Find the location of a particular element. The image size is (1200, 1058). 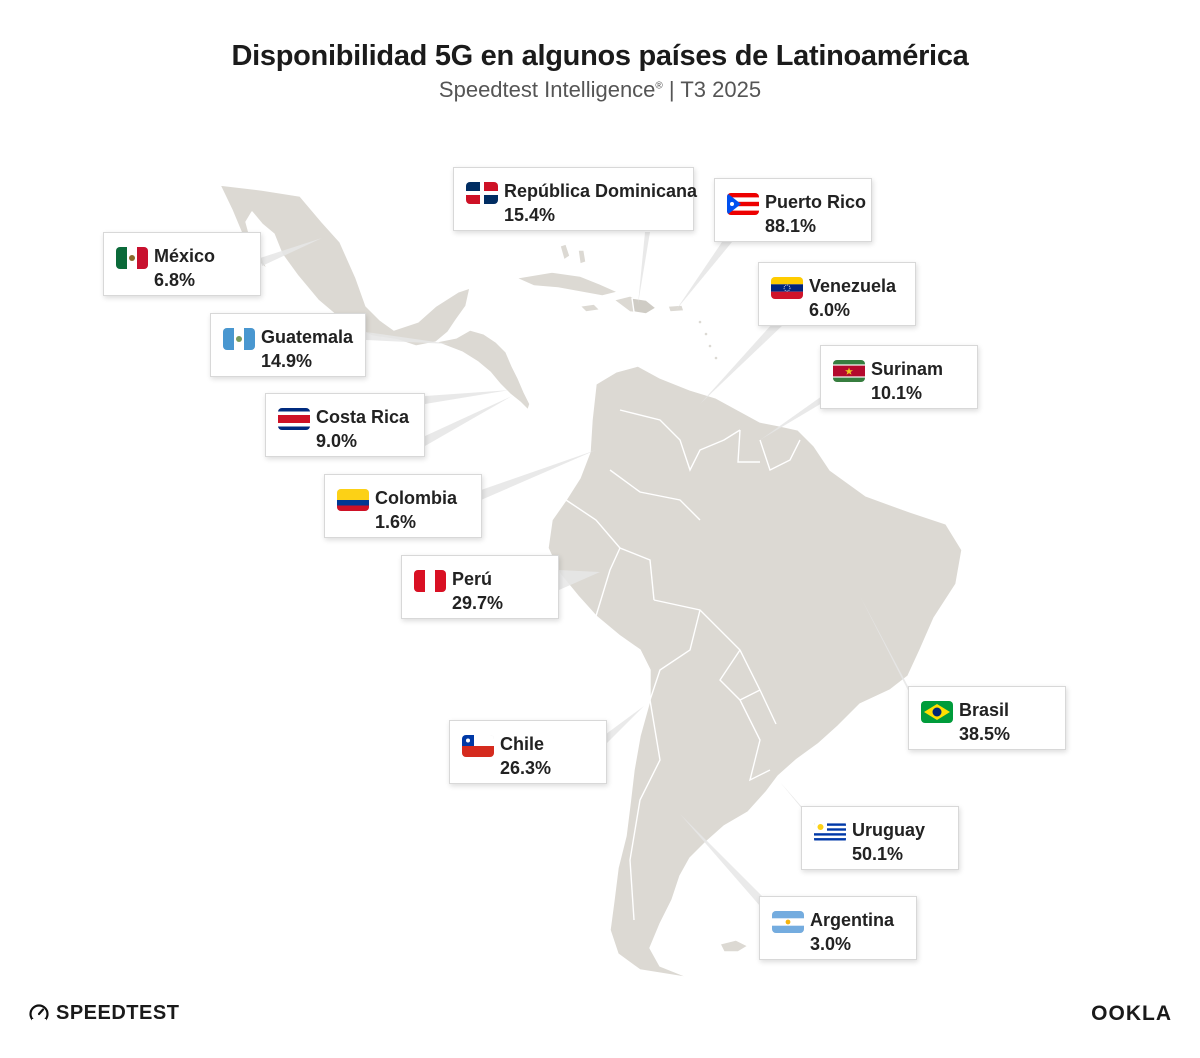

puerto-rico-flag-icon is located at coordinates (743, 204).